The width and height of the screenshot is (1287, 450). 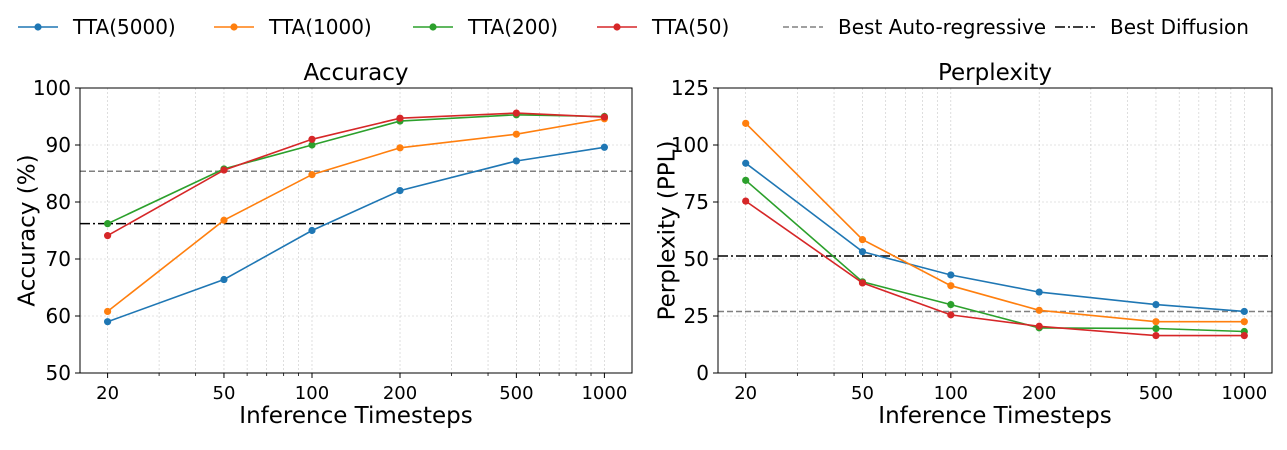 I want to click on y-tick-label: 125, so click(x=690, y=88).